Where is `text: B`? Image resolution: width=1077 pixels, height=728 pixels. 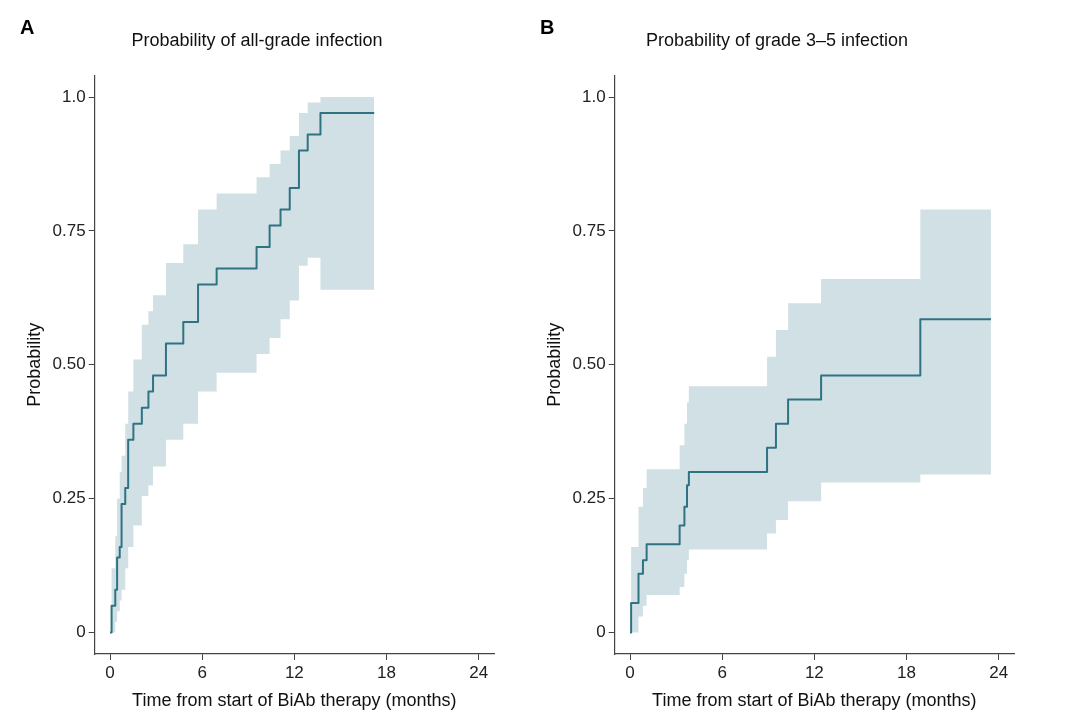
text: B is located at coordinates (547, 26).